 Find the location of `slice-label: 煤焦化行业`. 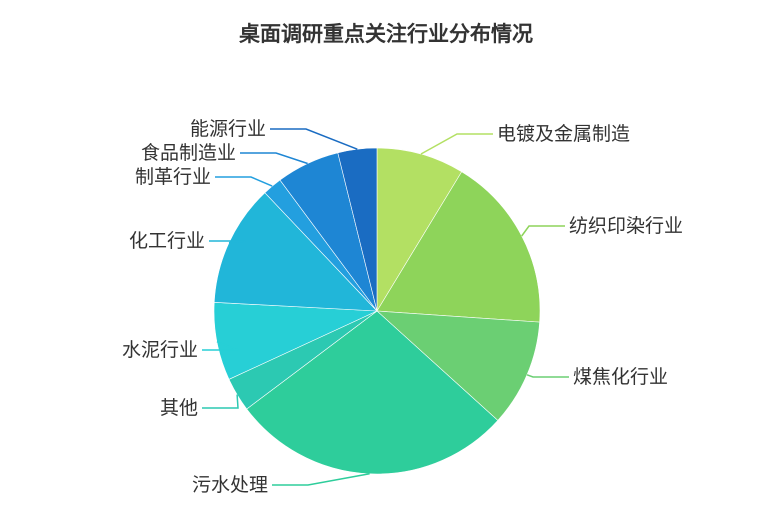

slice-label: 煤焦化行业 is located at coordinates (620, 377).